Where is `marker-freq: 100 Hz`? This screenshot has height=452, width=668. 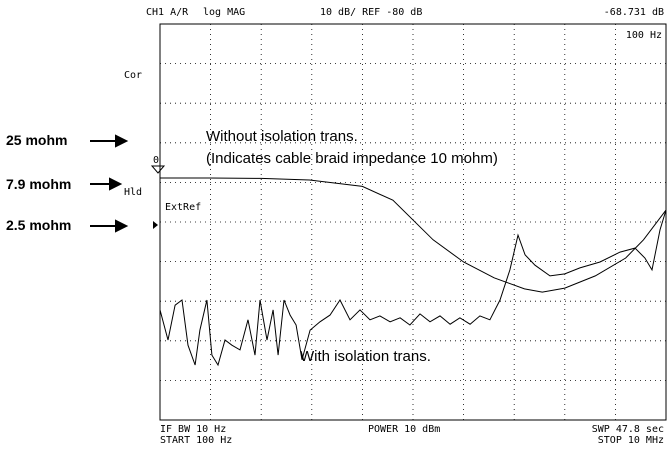 marker-freq: 100 Hz is located at coordinates (644, 35).